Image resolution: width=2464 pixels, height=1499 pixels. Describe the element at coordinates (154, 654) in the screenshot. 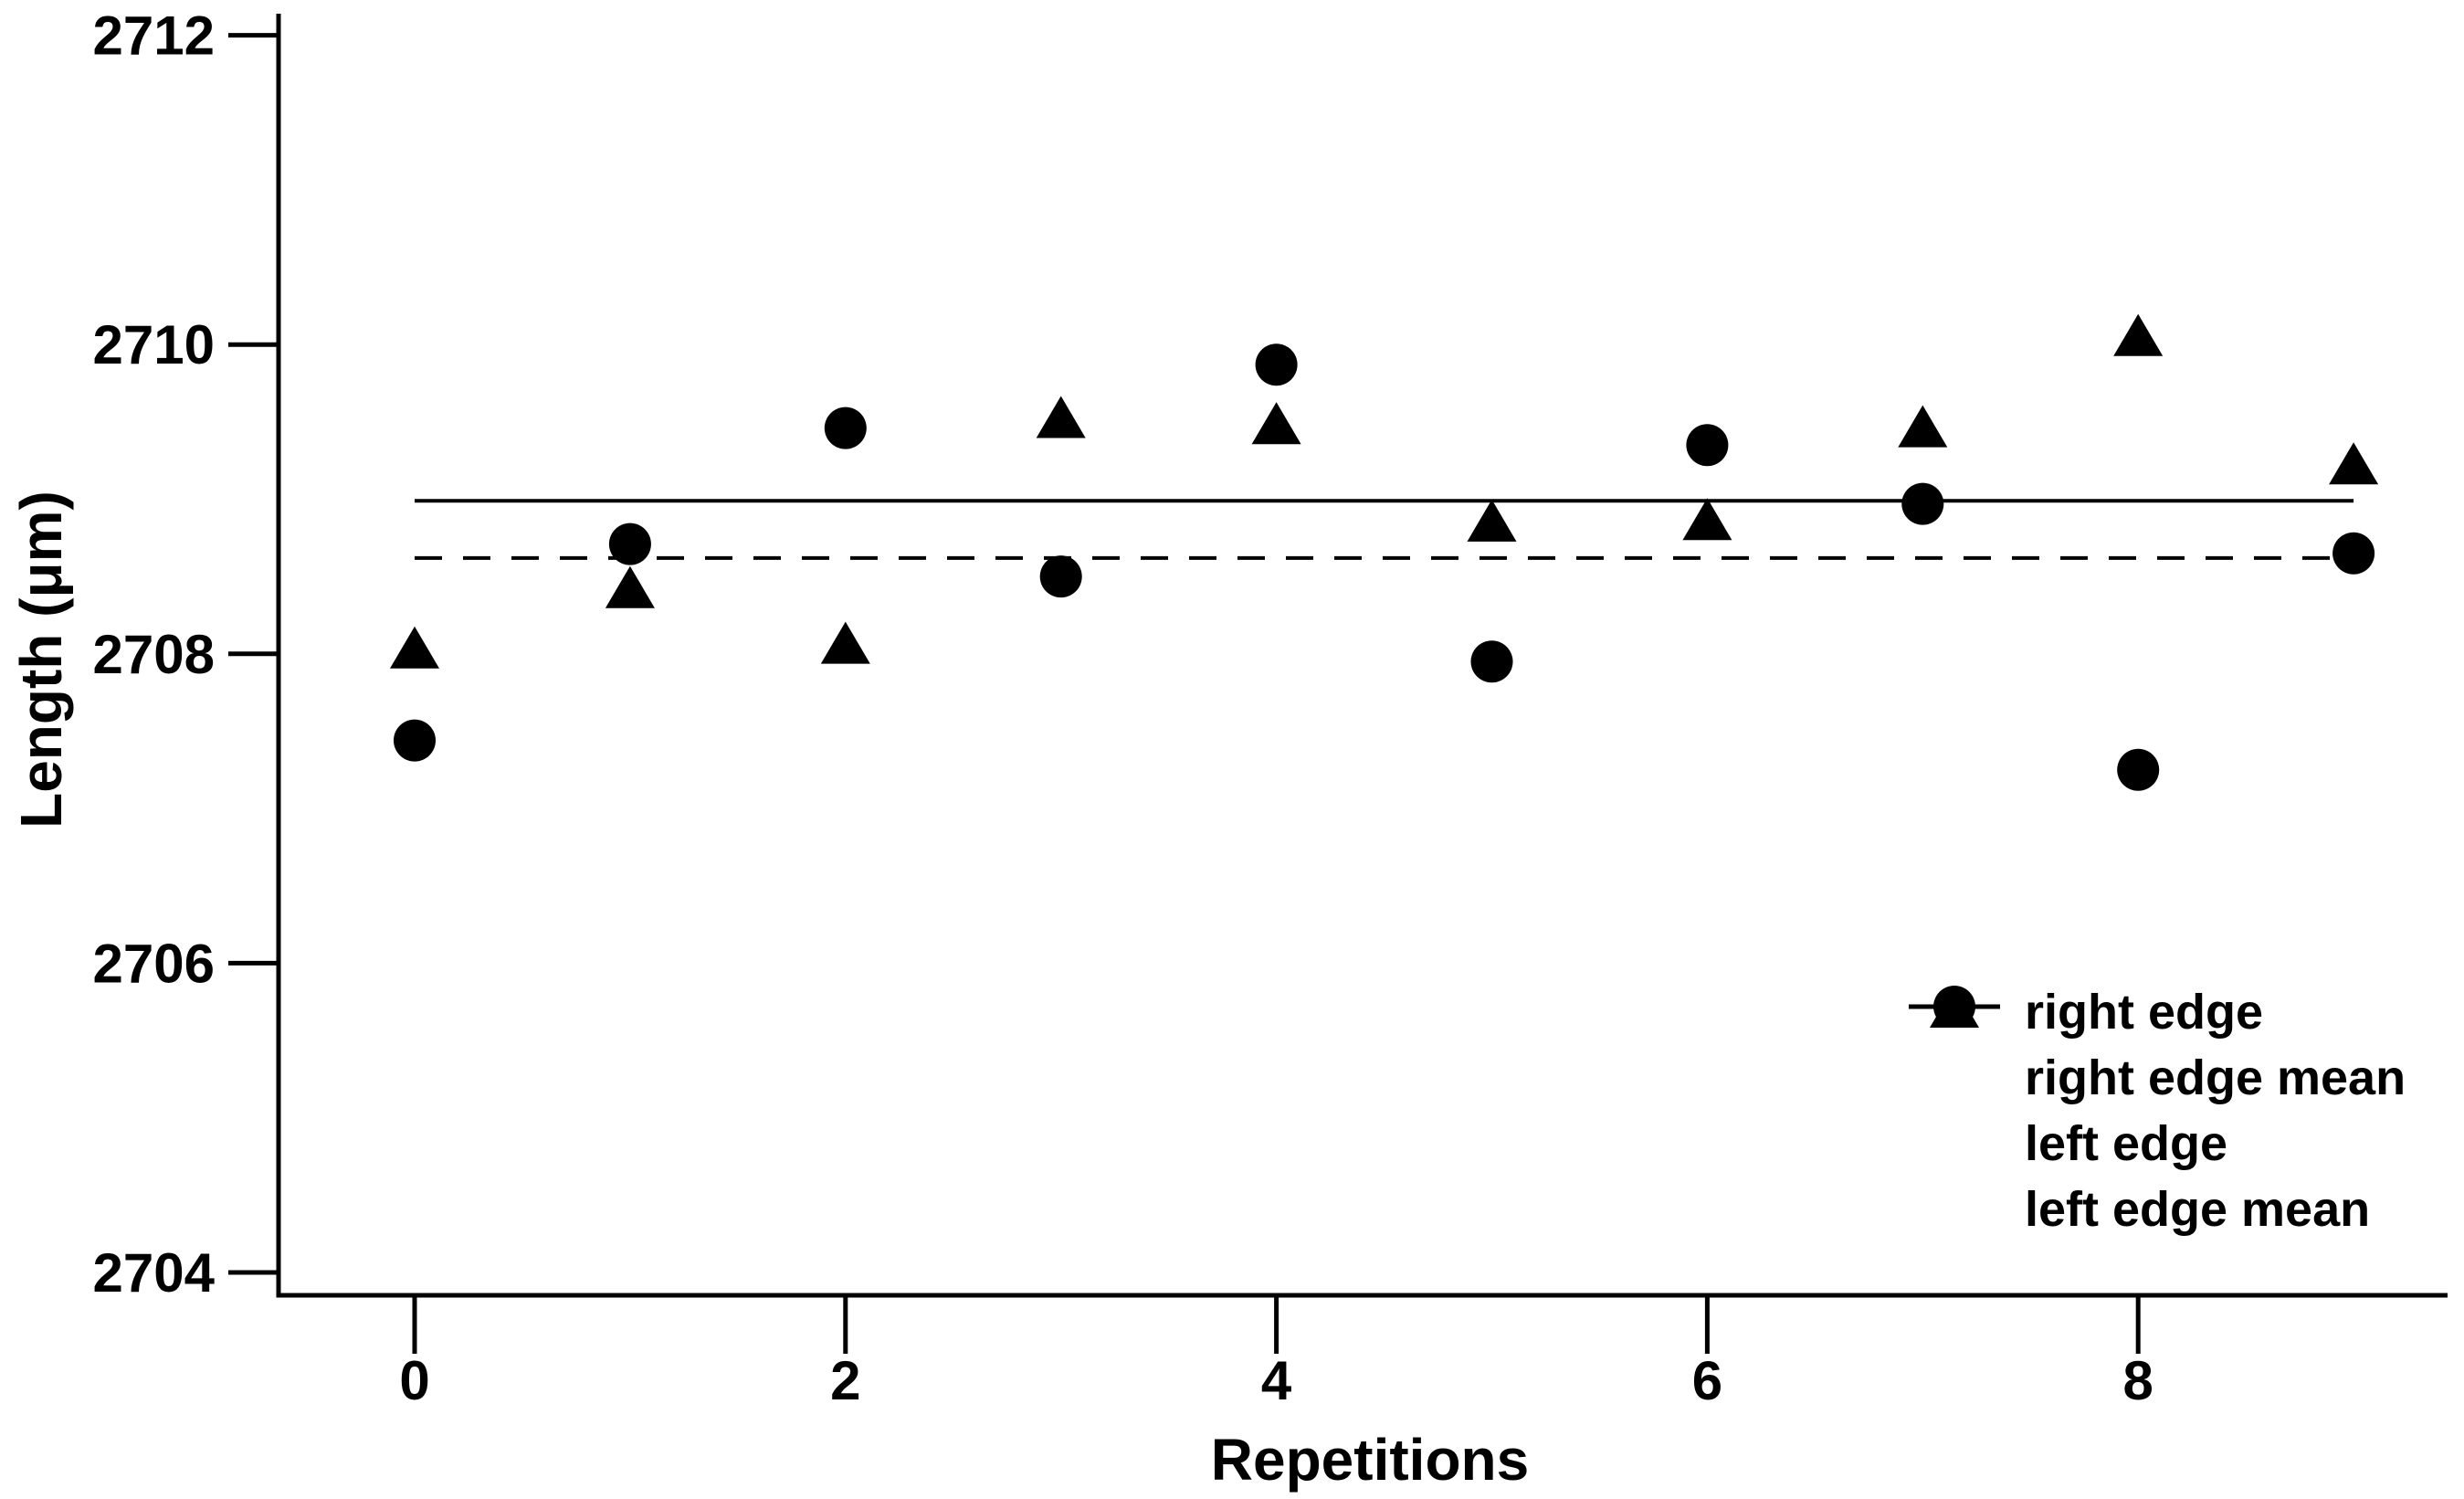

I see `y-tick-label: 2708` at that location.